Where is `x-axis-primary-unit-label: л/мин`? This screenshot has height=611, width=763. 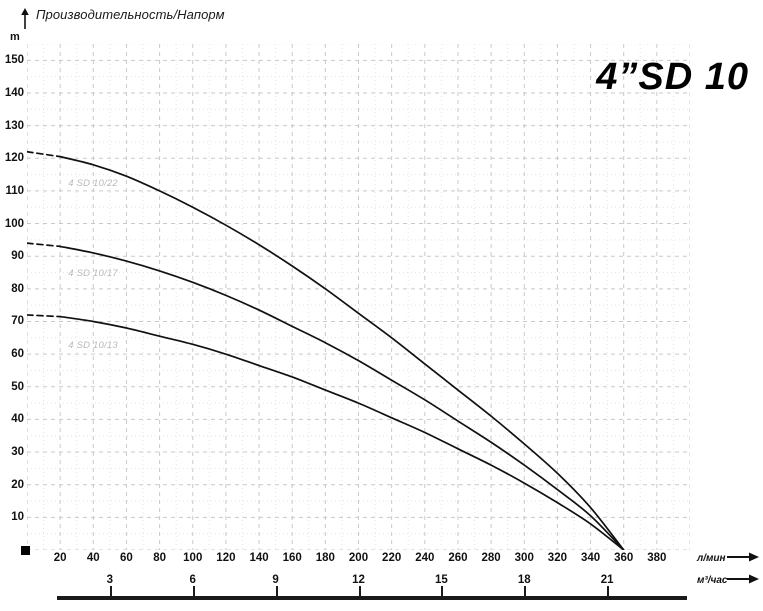 x-axis-primary-unit-label: л/мин is located at coordinates (711, 558).